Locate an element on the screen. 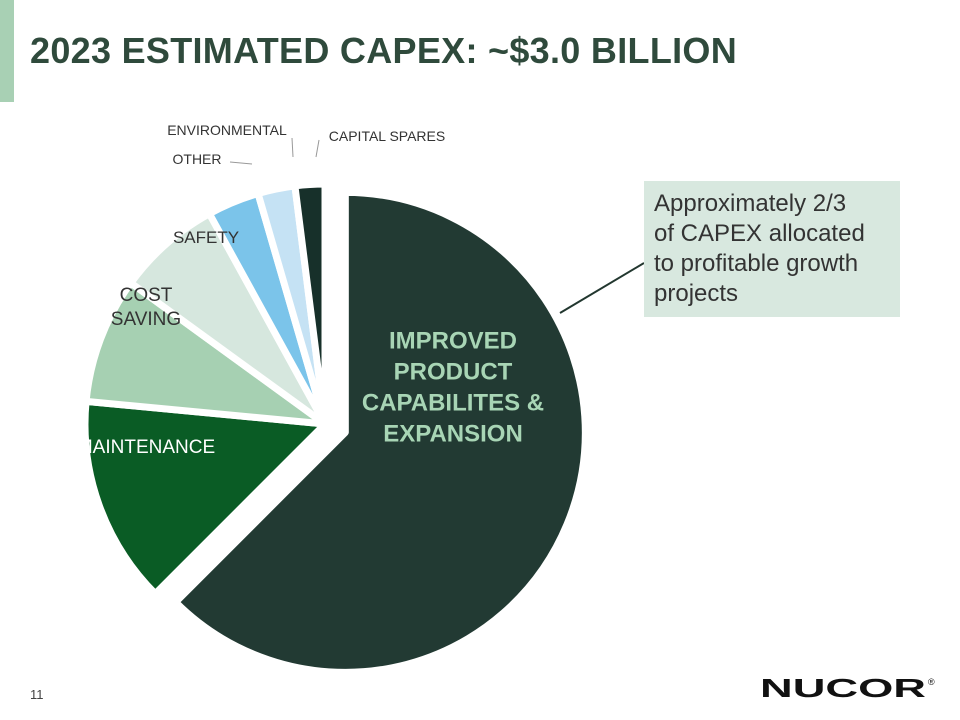 The width and height of the screenshot is (960, 720). slice-label: ENVIRONMENTAL is located at coordinates (227, 130).